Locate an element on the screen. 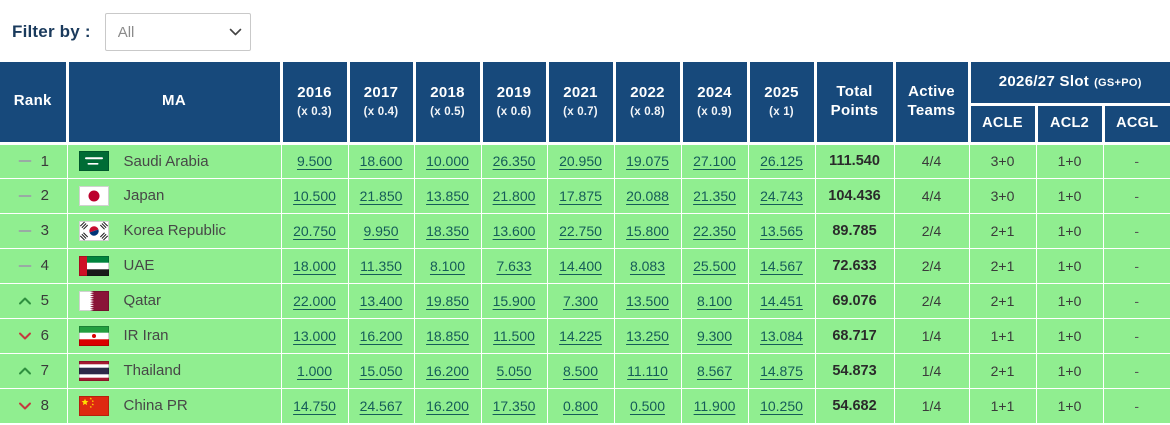 This screenshot has width=1170, height=425. points-2025-link: 14.451 is located at coordinates (781, 300).